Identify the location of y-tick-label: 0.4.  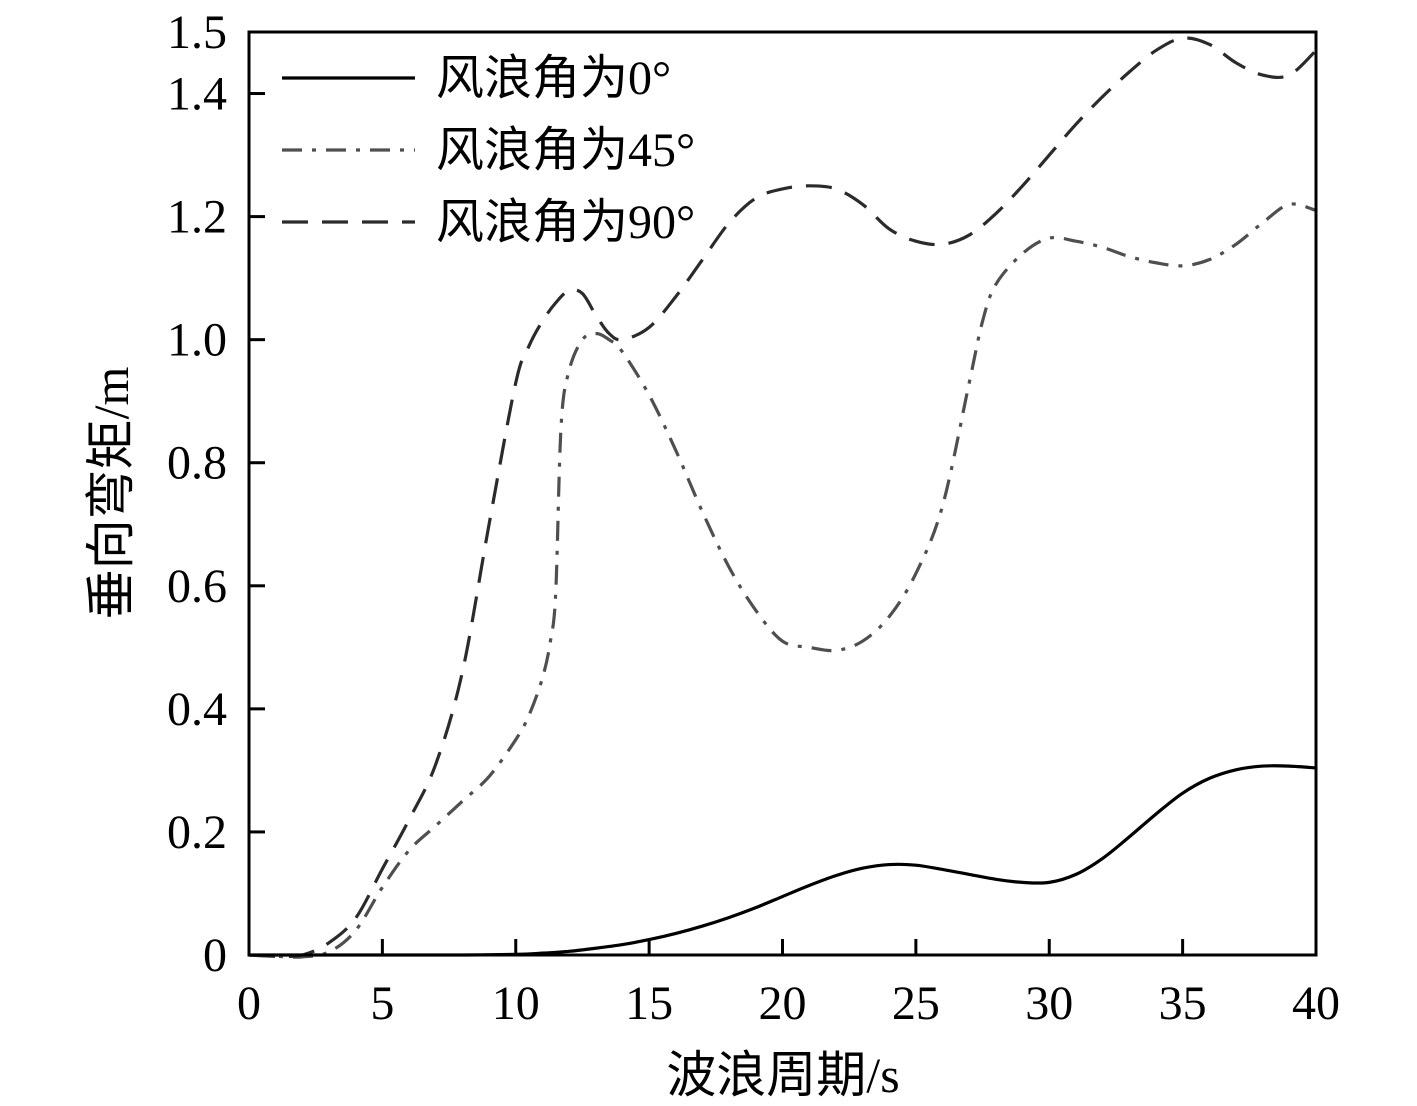
(197, 709).